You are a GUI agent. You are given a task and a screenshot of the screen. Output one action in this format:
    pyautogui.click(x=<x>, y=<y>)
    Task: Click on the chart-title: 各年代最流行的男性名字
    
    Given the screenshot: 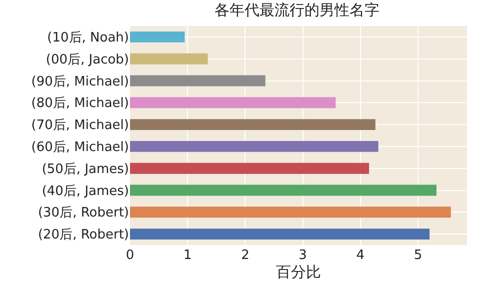 What is the action you would take?
    pyautogui.click(x=297, y=9)
    